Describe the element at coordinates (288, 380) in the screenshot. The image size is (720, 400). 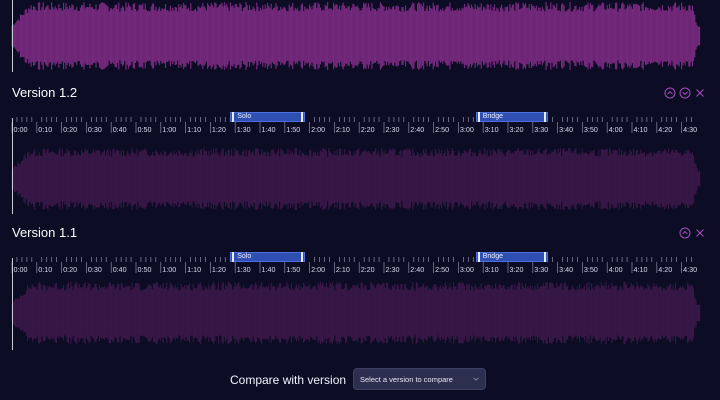
I see `compare-label: Compare with version` at that location.